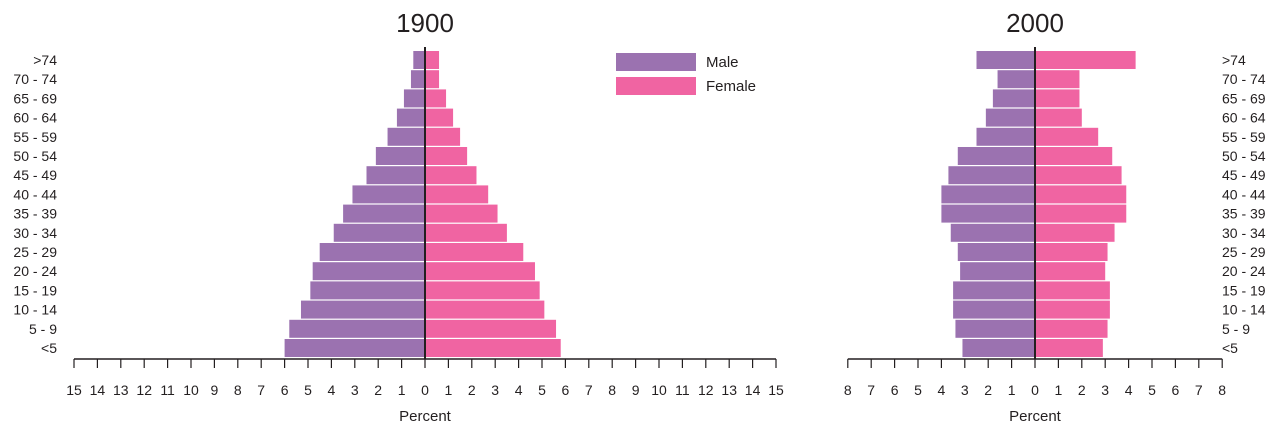  I want to click on x-tick-label: 15, so click(776, 390).